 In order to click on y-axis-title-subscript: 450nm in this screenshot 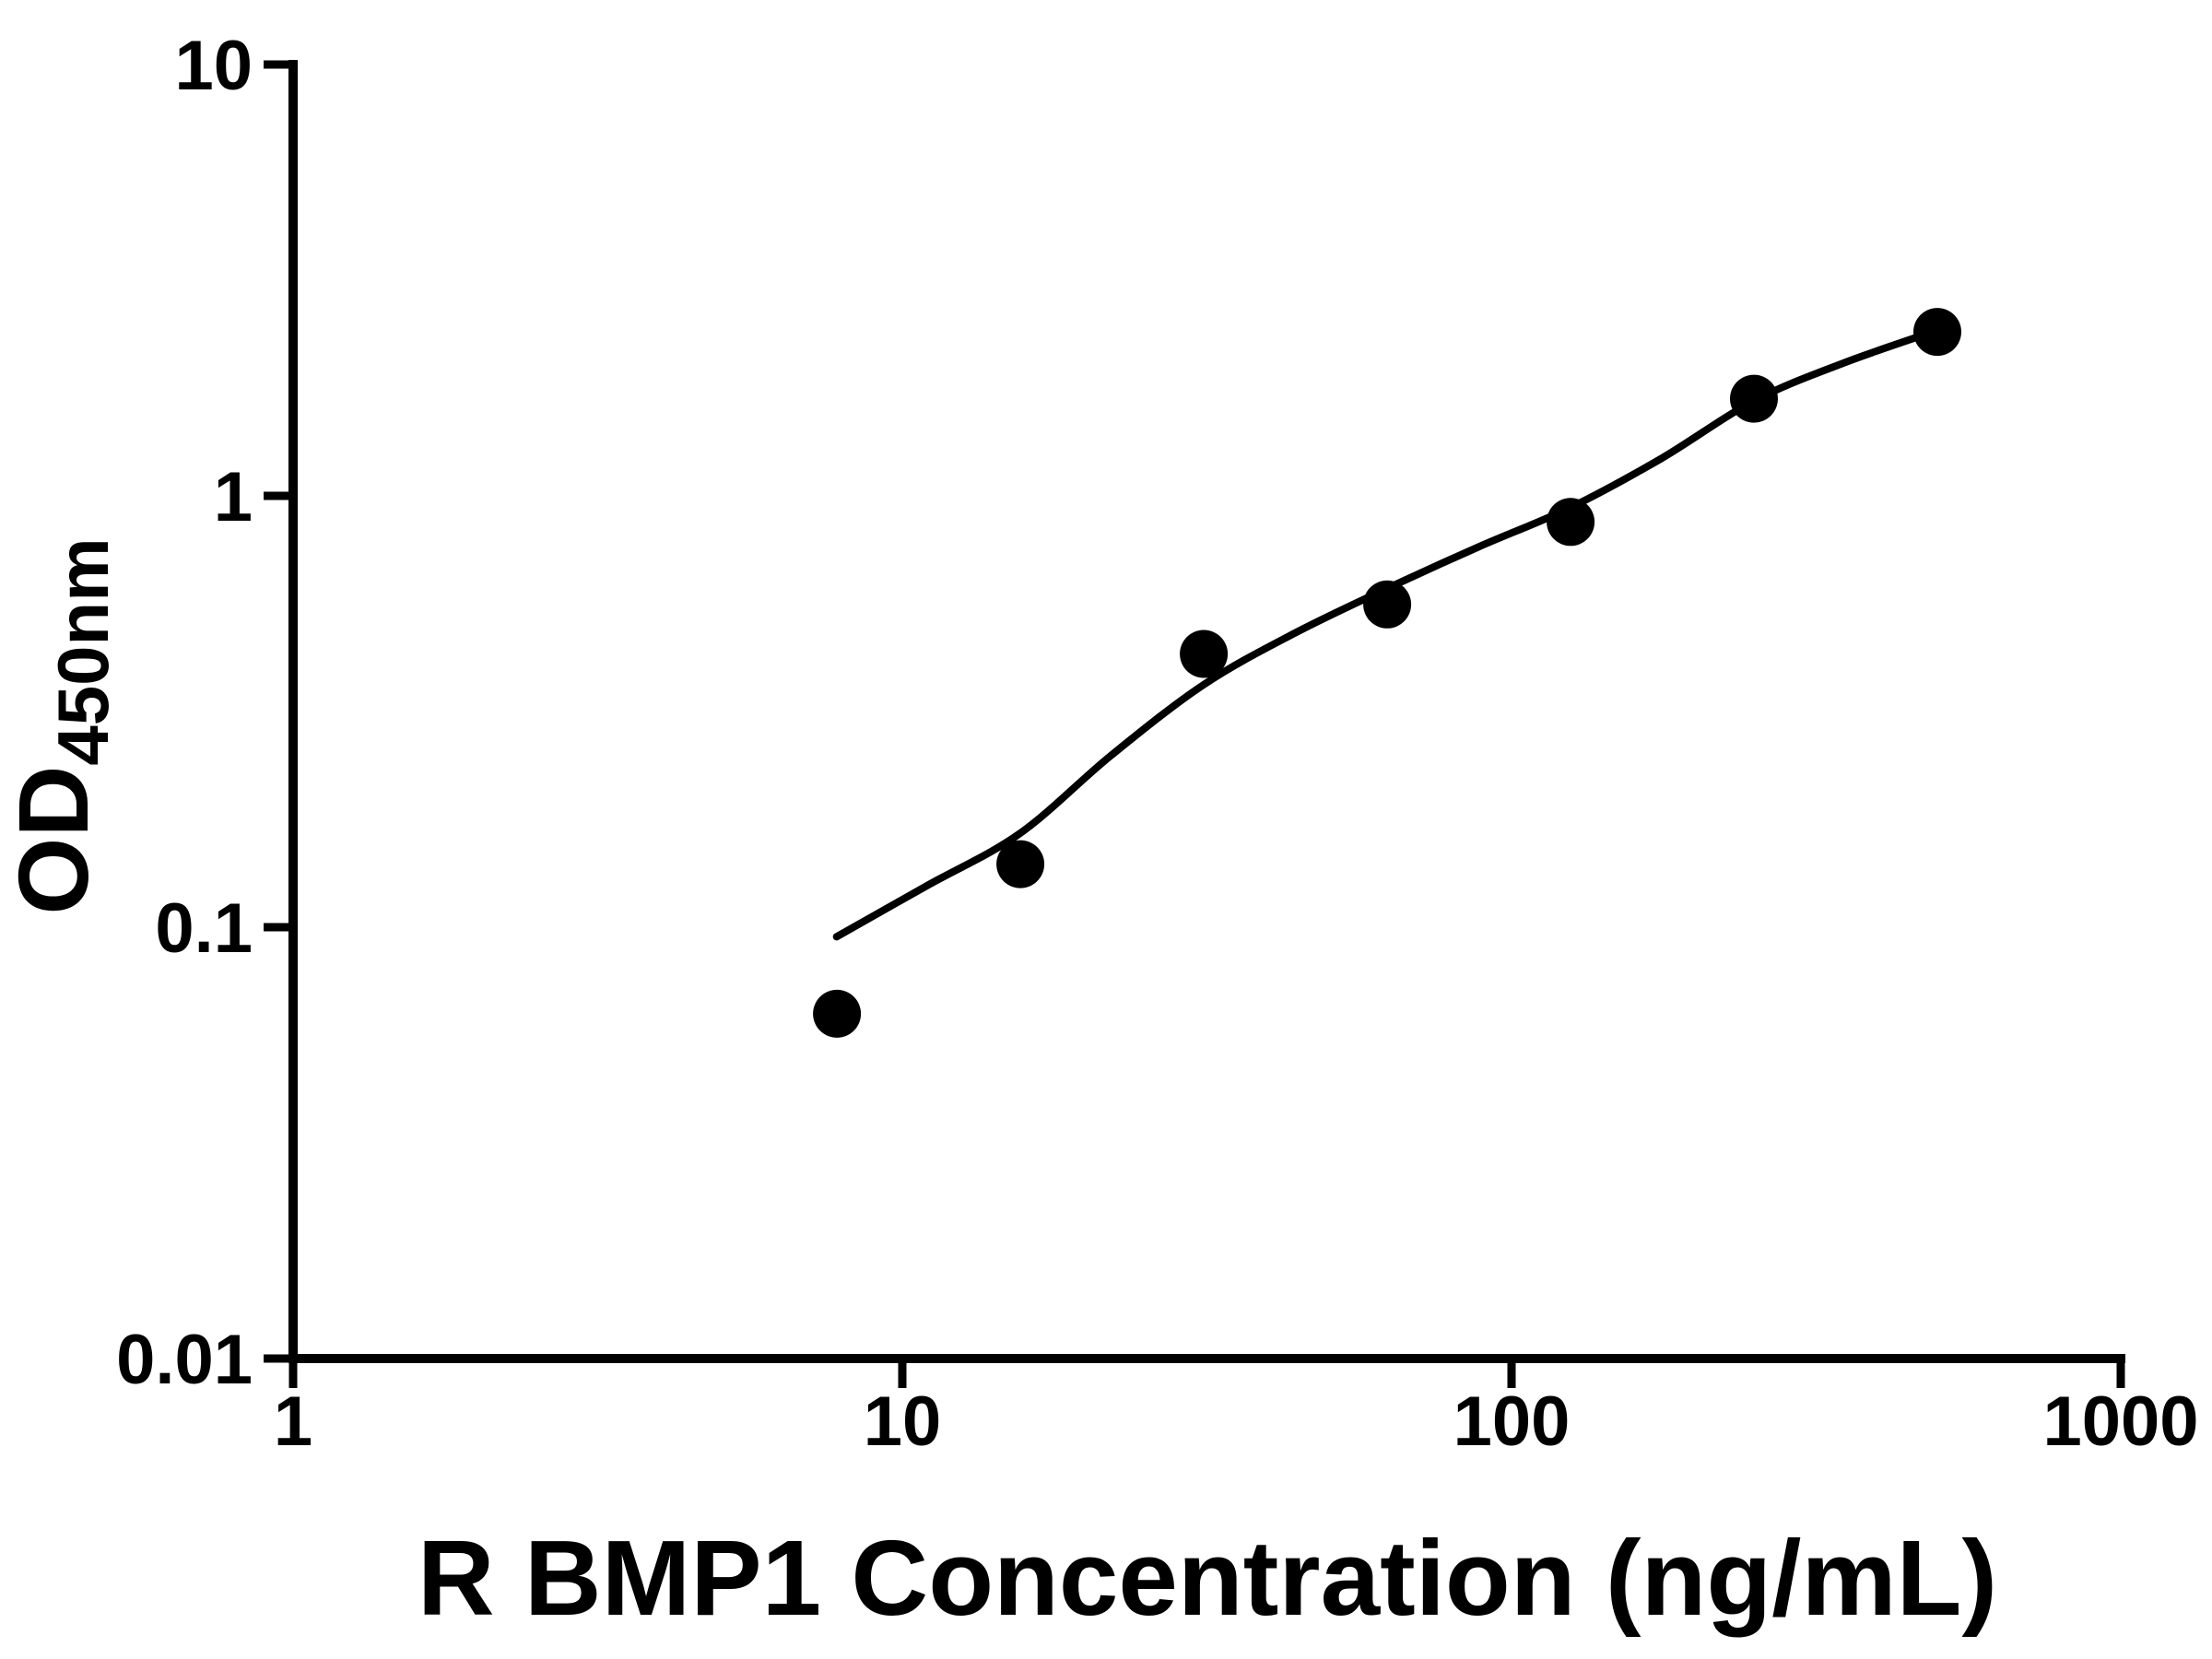, I will do `click(83, 651)`.